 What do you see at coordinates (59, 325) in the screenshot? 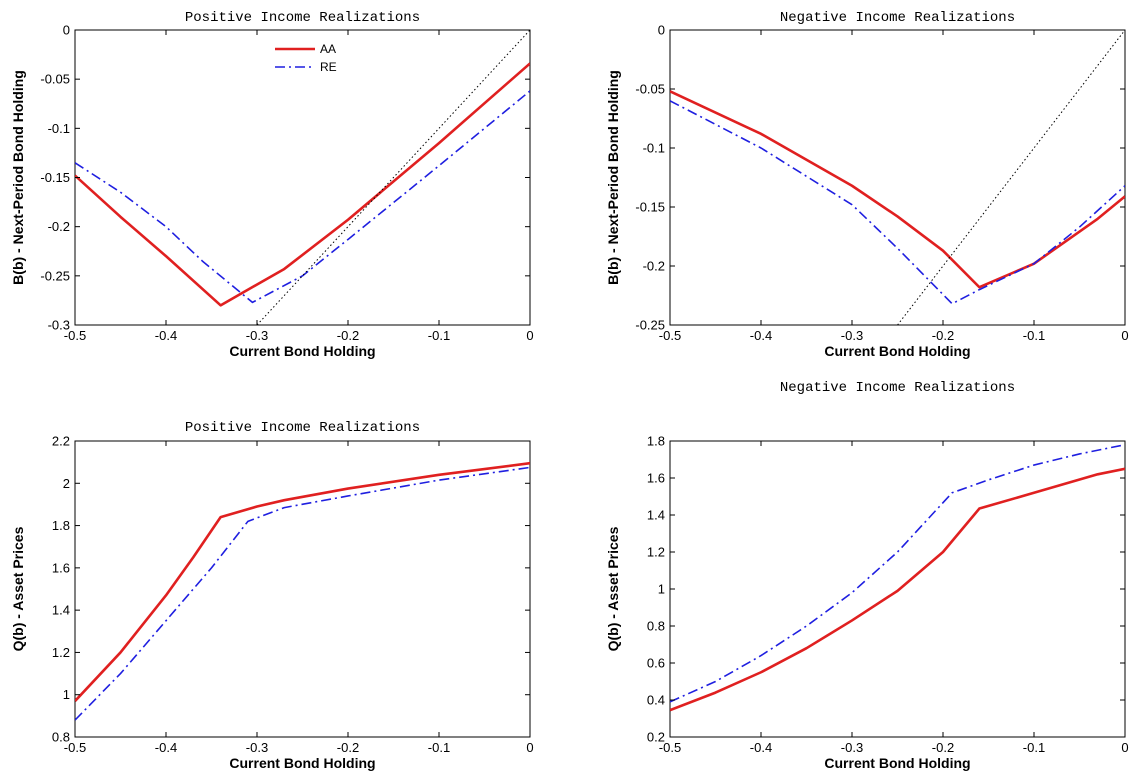
I see `y-tick-label: -0.3` at bounding box center [59, 325].